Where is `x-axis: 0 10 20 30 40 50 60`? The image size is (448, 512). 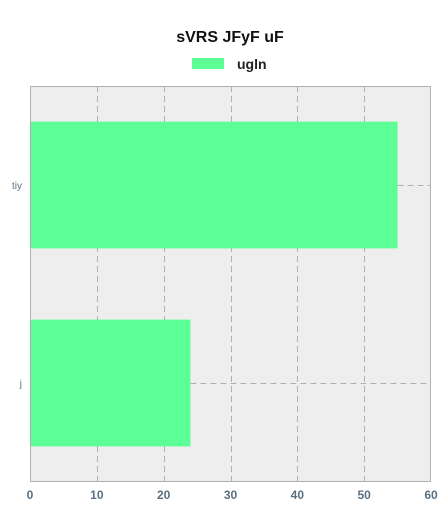 x-axis: 0 10 20 30 40 50 60 is located at coordinates (232, 495).